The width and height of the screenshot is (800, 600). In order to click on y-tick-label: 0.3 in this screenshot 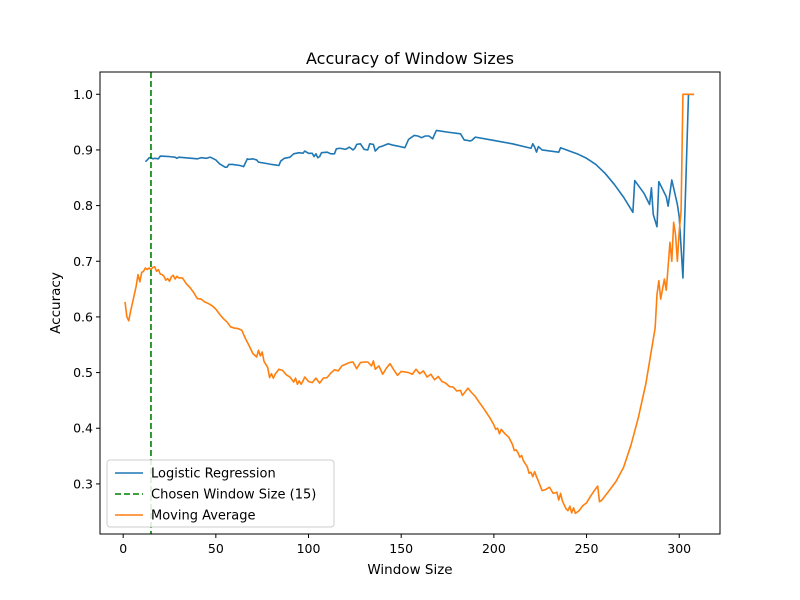, I will do `click(83, 483)`.